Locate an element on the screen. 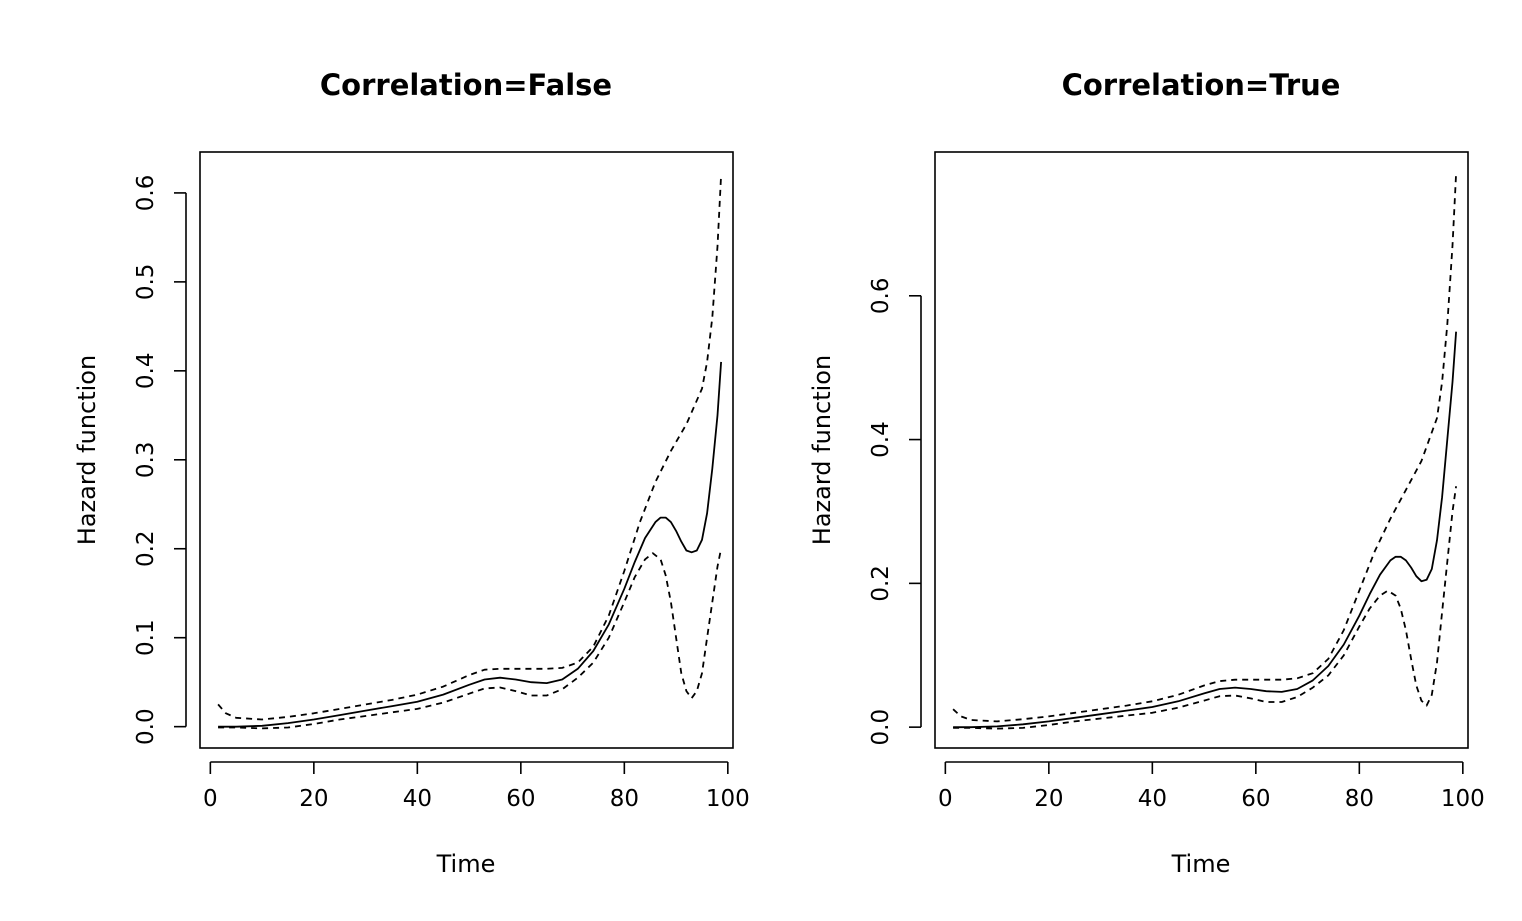 Image resolution: width=1522 pixels, height=921 pixels. y-tick-label: 0.3 is located at coordinates (146, 459).